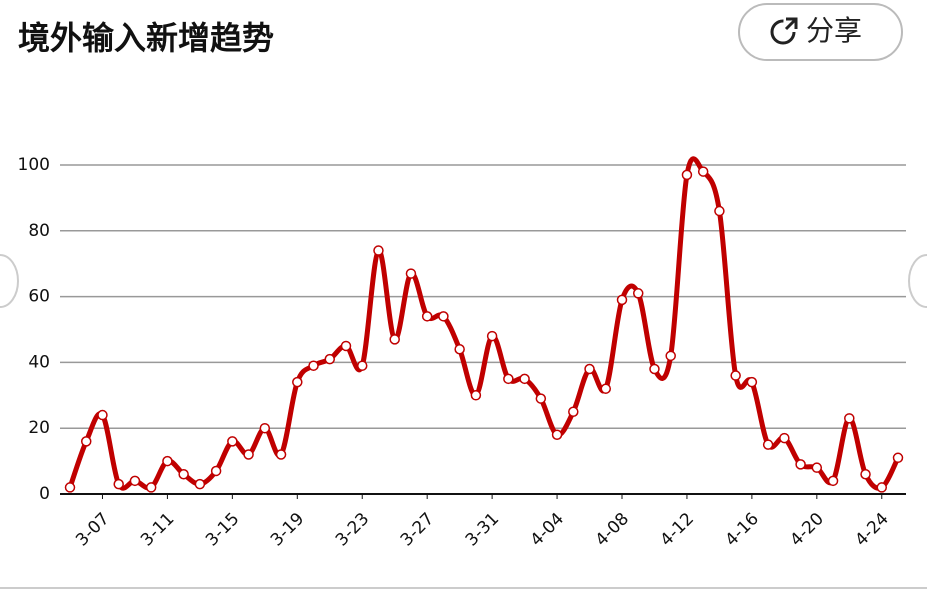  What do you see at coordinates (547, 529) in the screenshot?
I see `x-tick-label: 4-04` at bounding box center [547, 529].